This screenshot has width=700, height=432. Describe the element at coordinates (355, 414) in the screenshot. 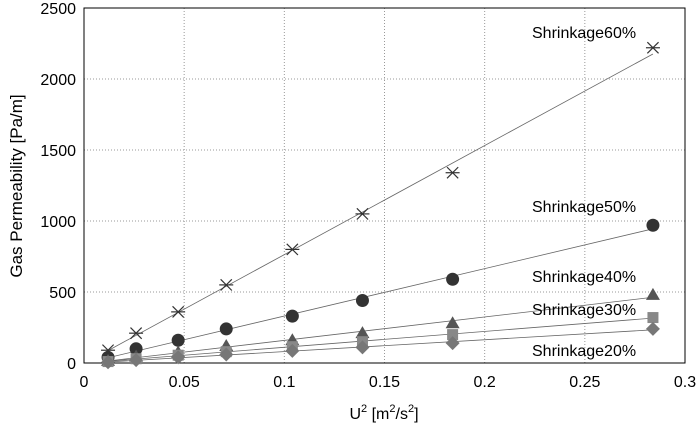

I see `x-label-base: U` at that location.